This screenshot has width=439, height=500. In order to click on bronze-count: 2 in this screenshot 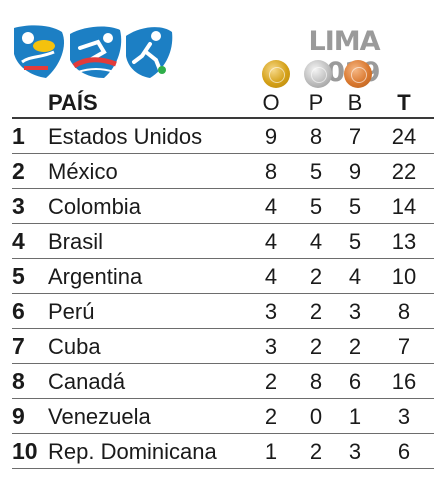, I will do `click(355, 346)`.